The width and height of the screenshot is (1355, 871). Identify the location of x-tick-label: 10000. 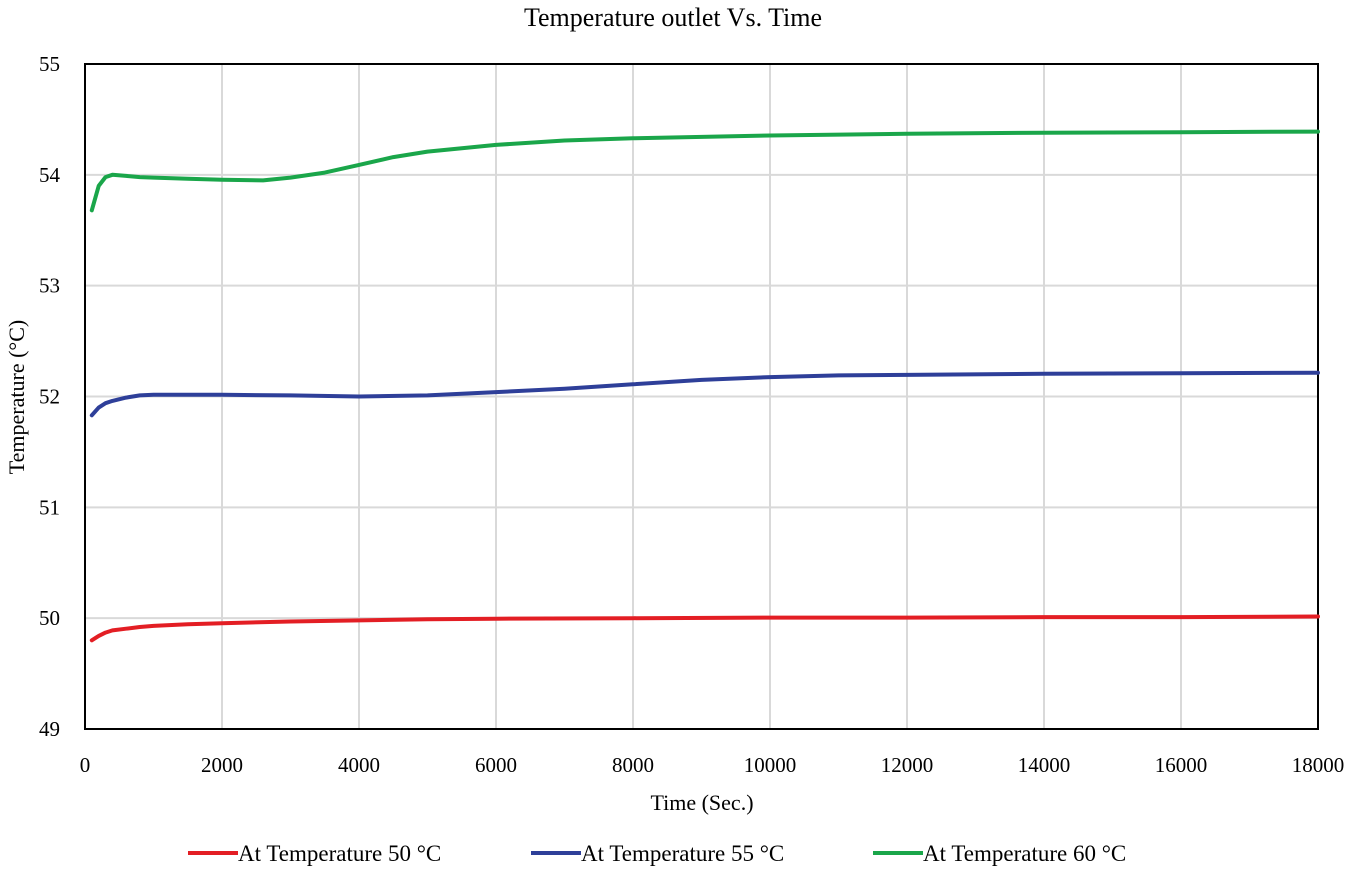
(770, 765).